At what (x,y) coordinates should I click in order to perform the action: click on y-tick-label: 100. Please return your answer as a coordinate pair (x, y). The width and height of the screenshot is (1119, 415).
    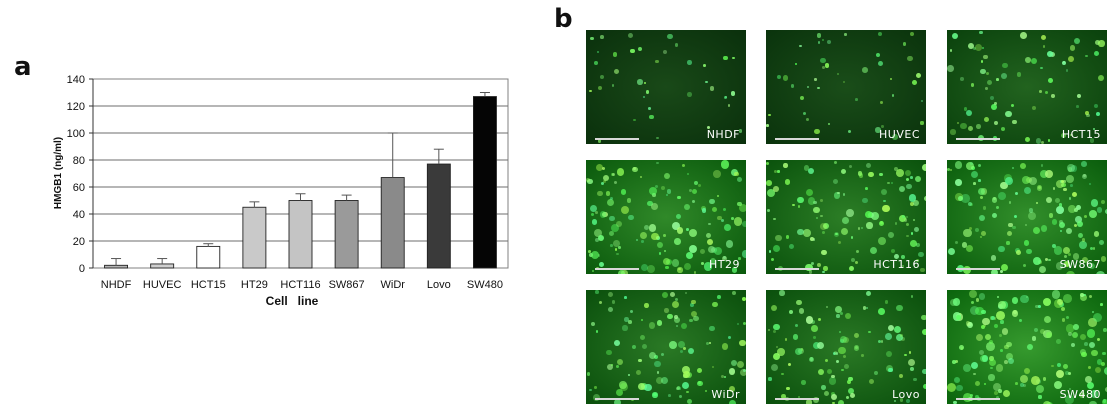
    Looking at the image, I should click on (76, 134).